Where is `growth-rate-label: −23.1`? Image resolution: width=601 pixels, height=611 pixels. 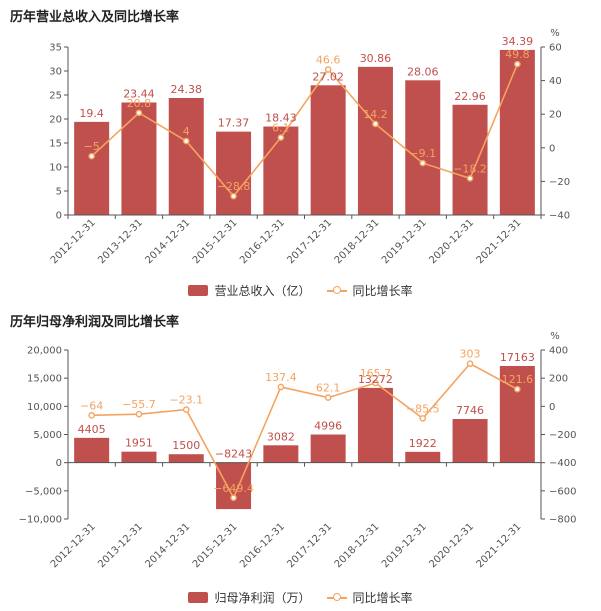 growth-rate-label: −23.1 is located at coordinates (186, 400).